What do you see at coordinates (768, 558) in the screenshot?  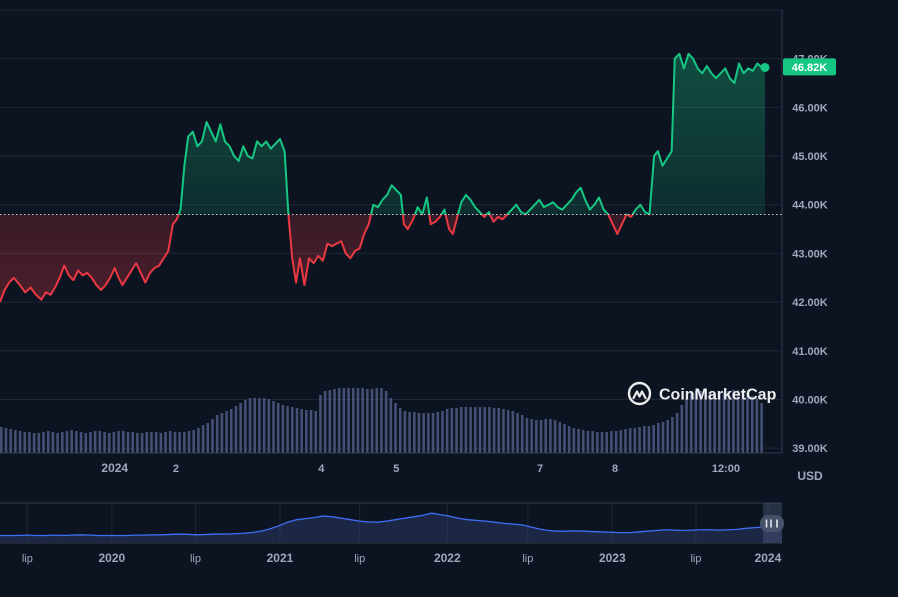 I see `overview-x-tick-label: 2024` at bounding box center [768, 558].